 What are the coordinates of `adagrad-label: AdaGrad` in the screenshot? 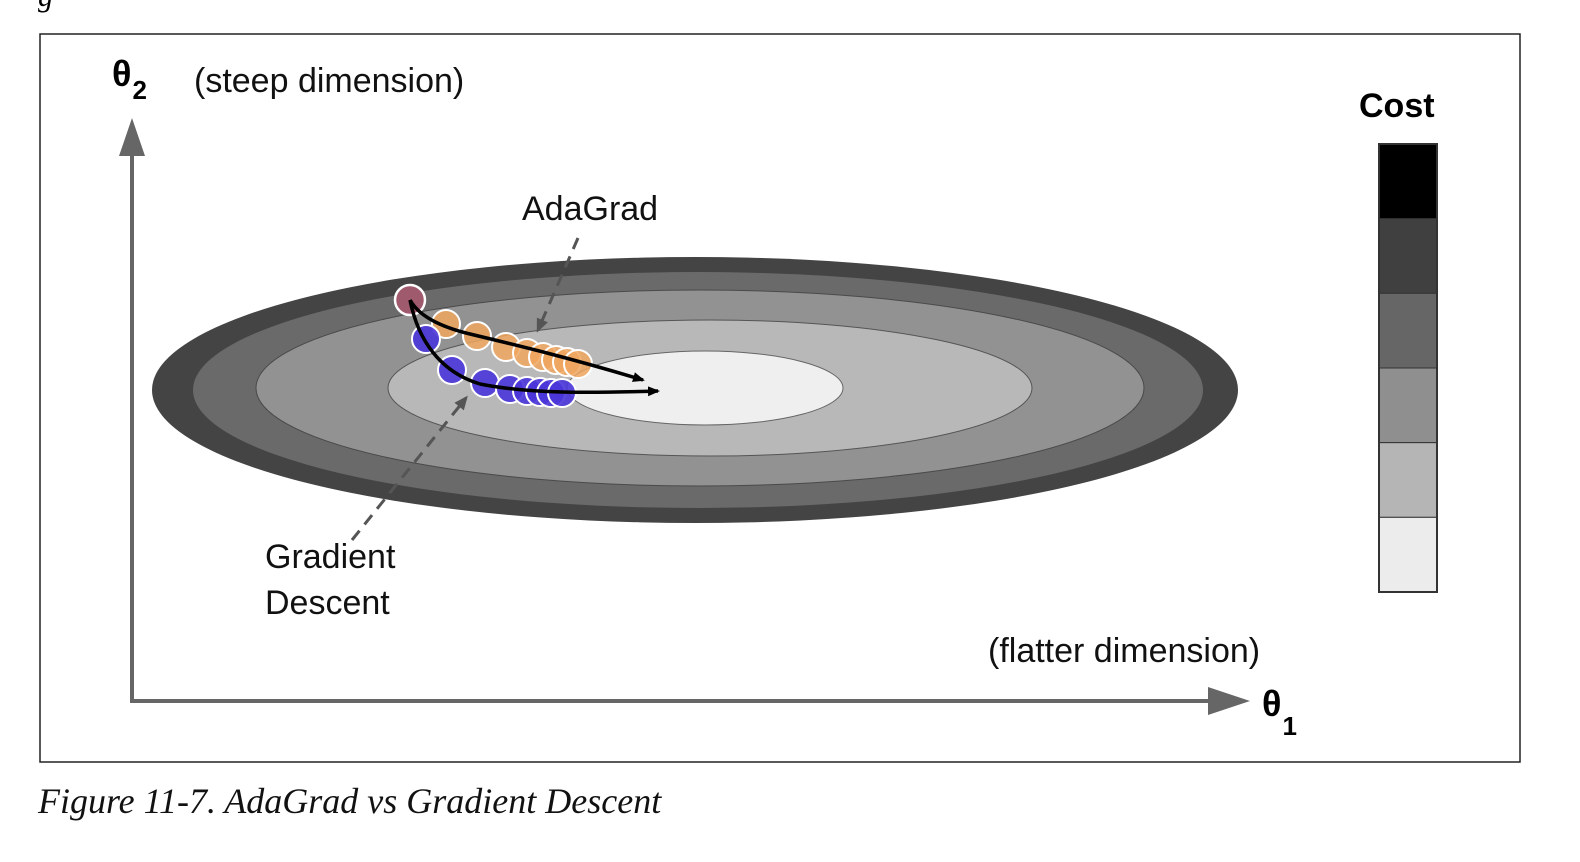 It's located at (590, 209).